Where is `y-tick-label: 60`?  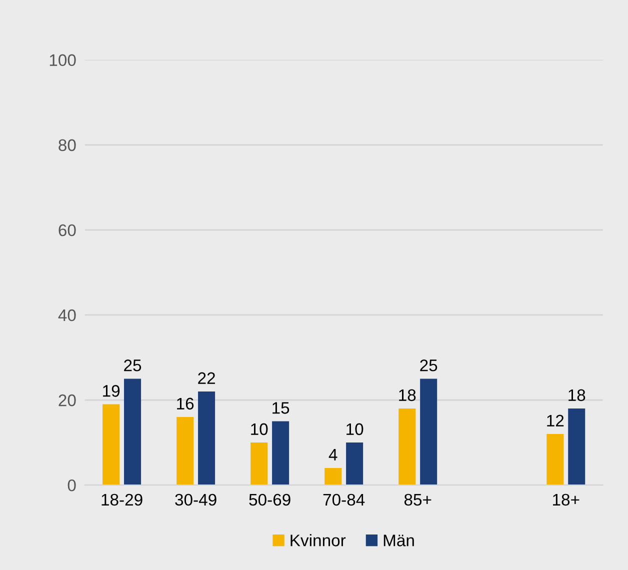 y-tick-label: 60 is located at coordinates (67, 230).